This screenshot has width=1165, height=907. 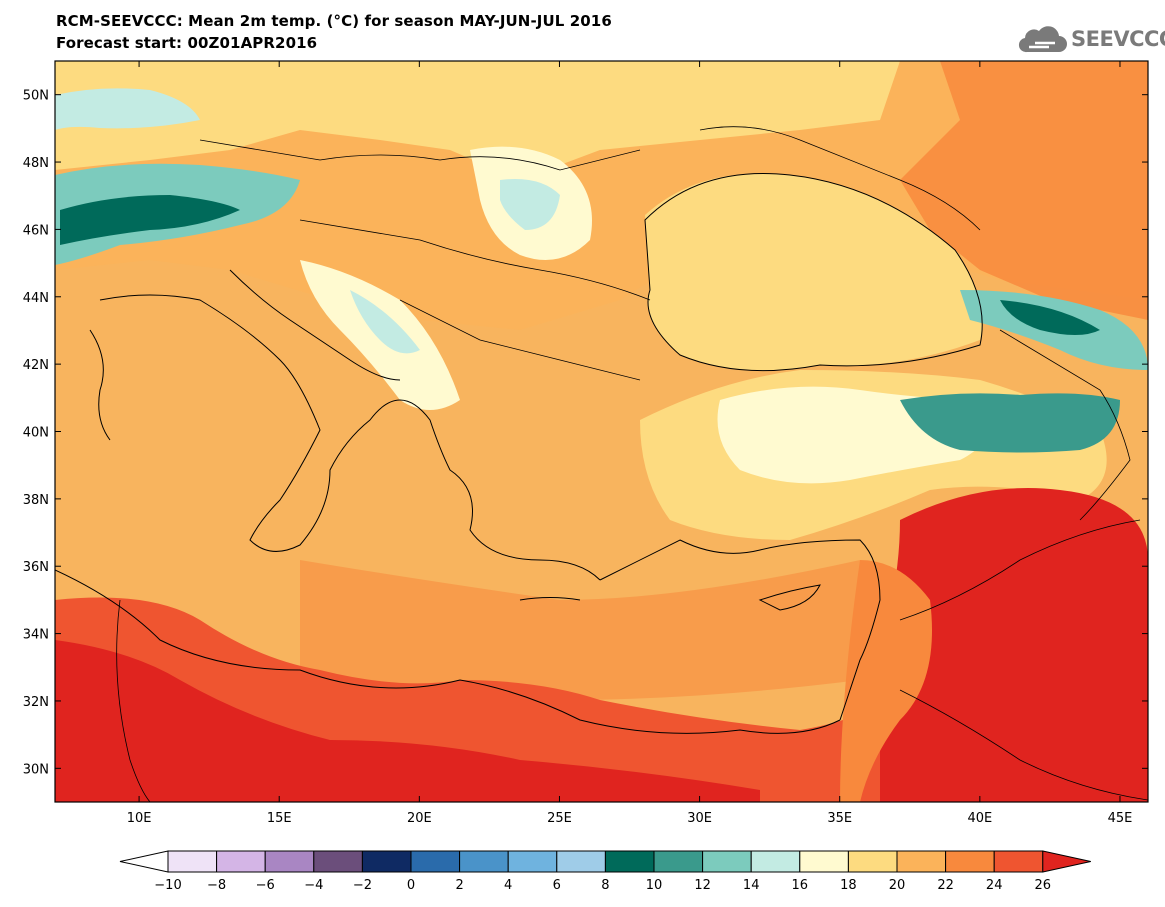 I want to click on coastline-north-africa, so click(x=448, y=651).